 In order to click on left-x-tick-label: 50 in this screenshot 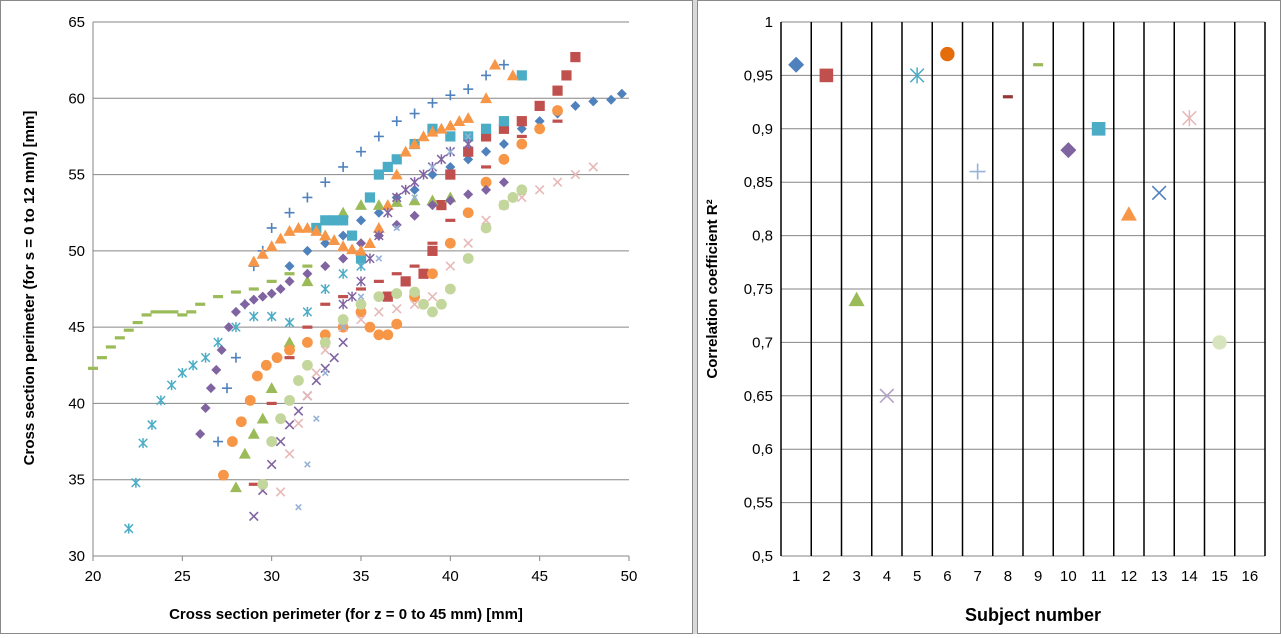, I will do `click(629, 576)`.